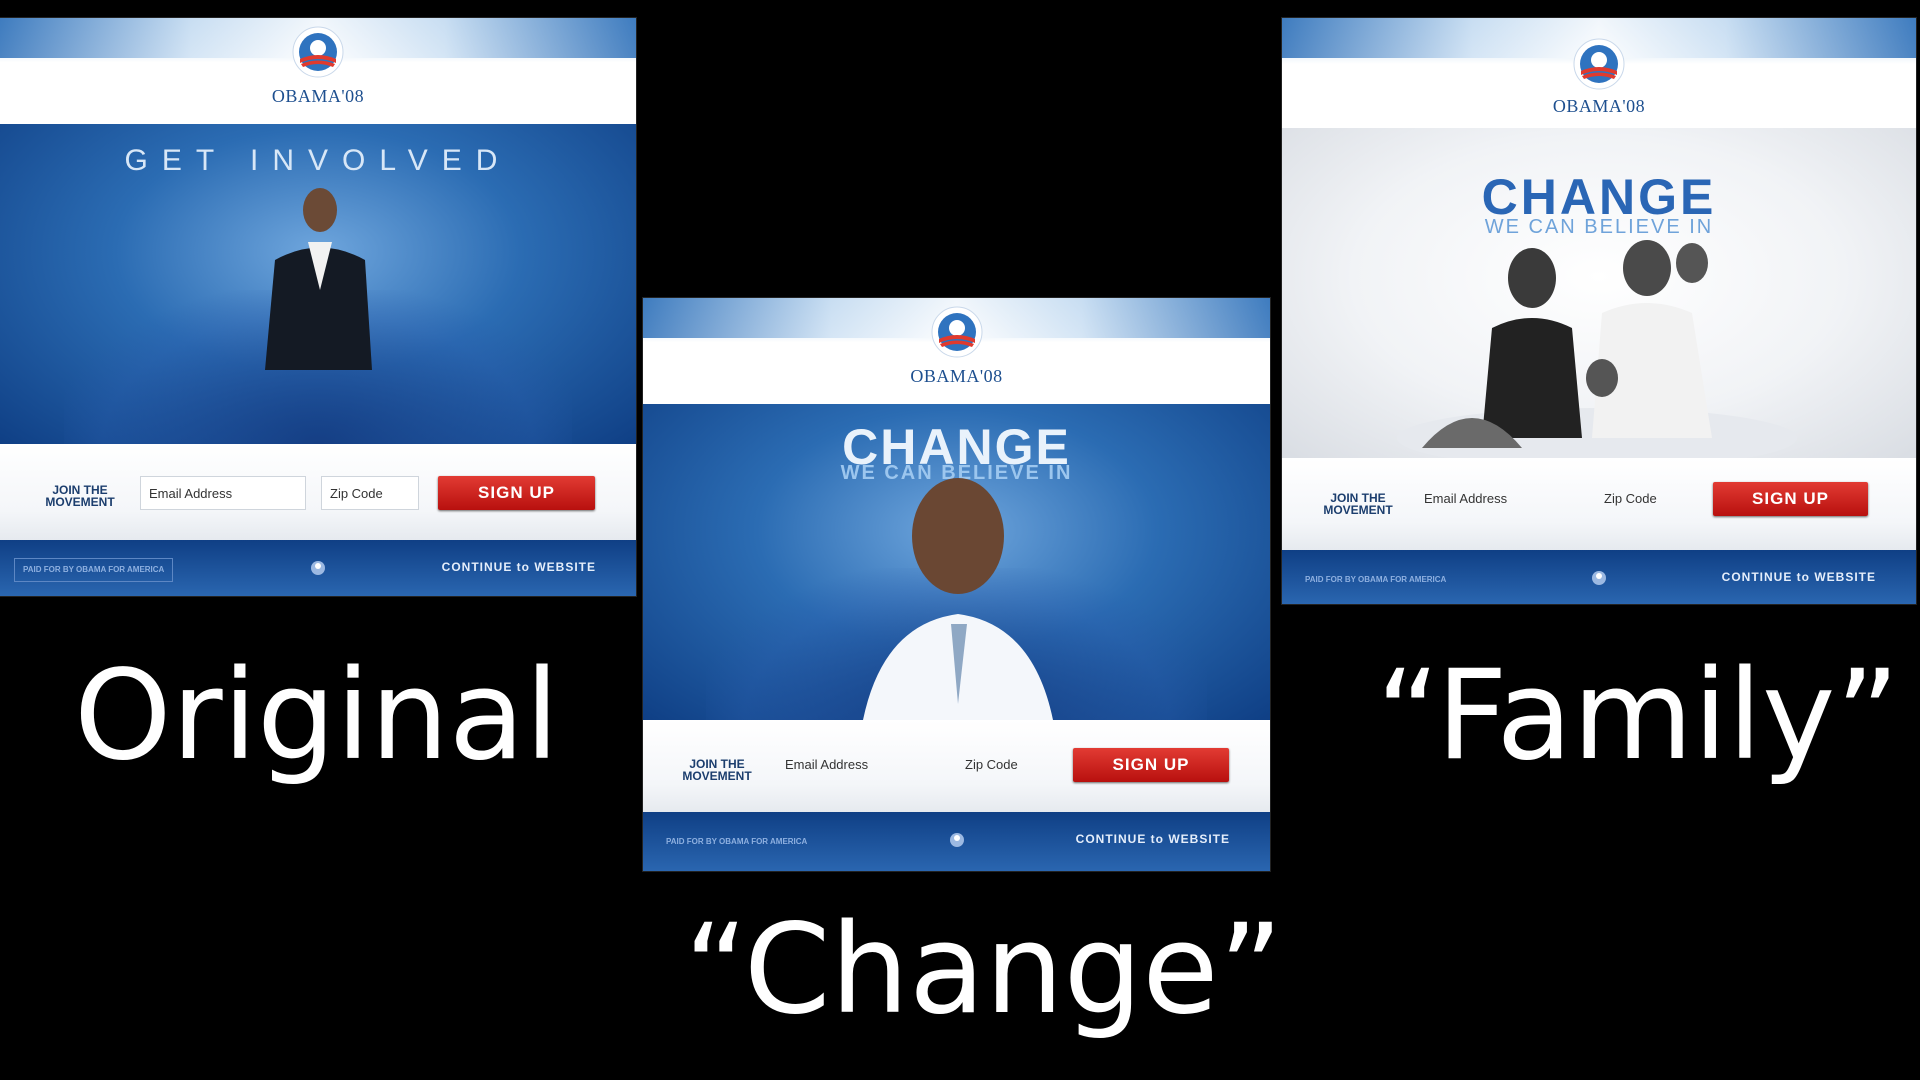 This screenshot has width=1920, height=1080. Describe the element at coordinates (317, 716) in the screenshot. I see `caption-original: Original` at that location.